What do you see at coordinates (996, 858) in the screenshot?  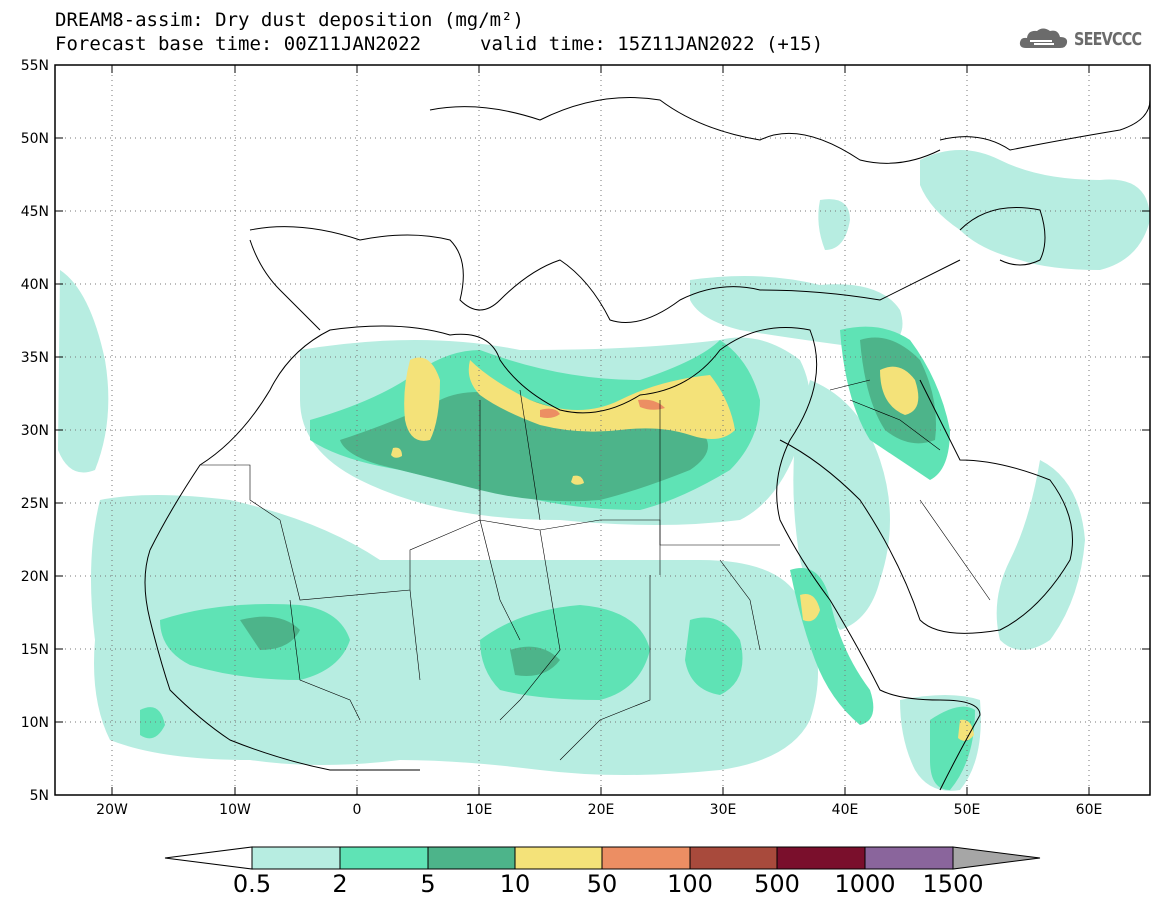 I see `colorbar-high-arrow` at bounding box center [996, 858].